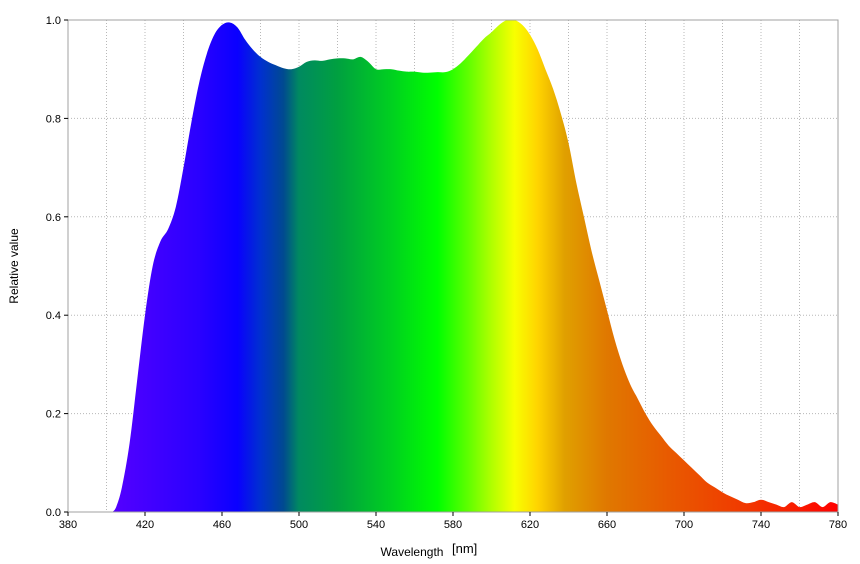 Image resolution: width=860 pixels, height=564 pixels. What do you see at coordinates (145, 525) in the screenshot?
I see `x-tick-label: 420` at bounding box center [145, 525].